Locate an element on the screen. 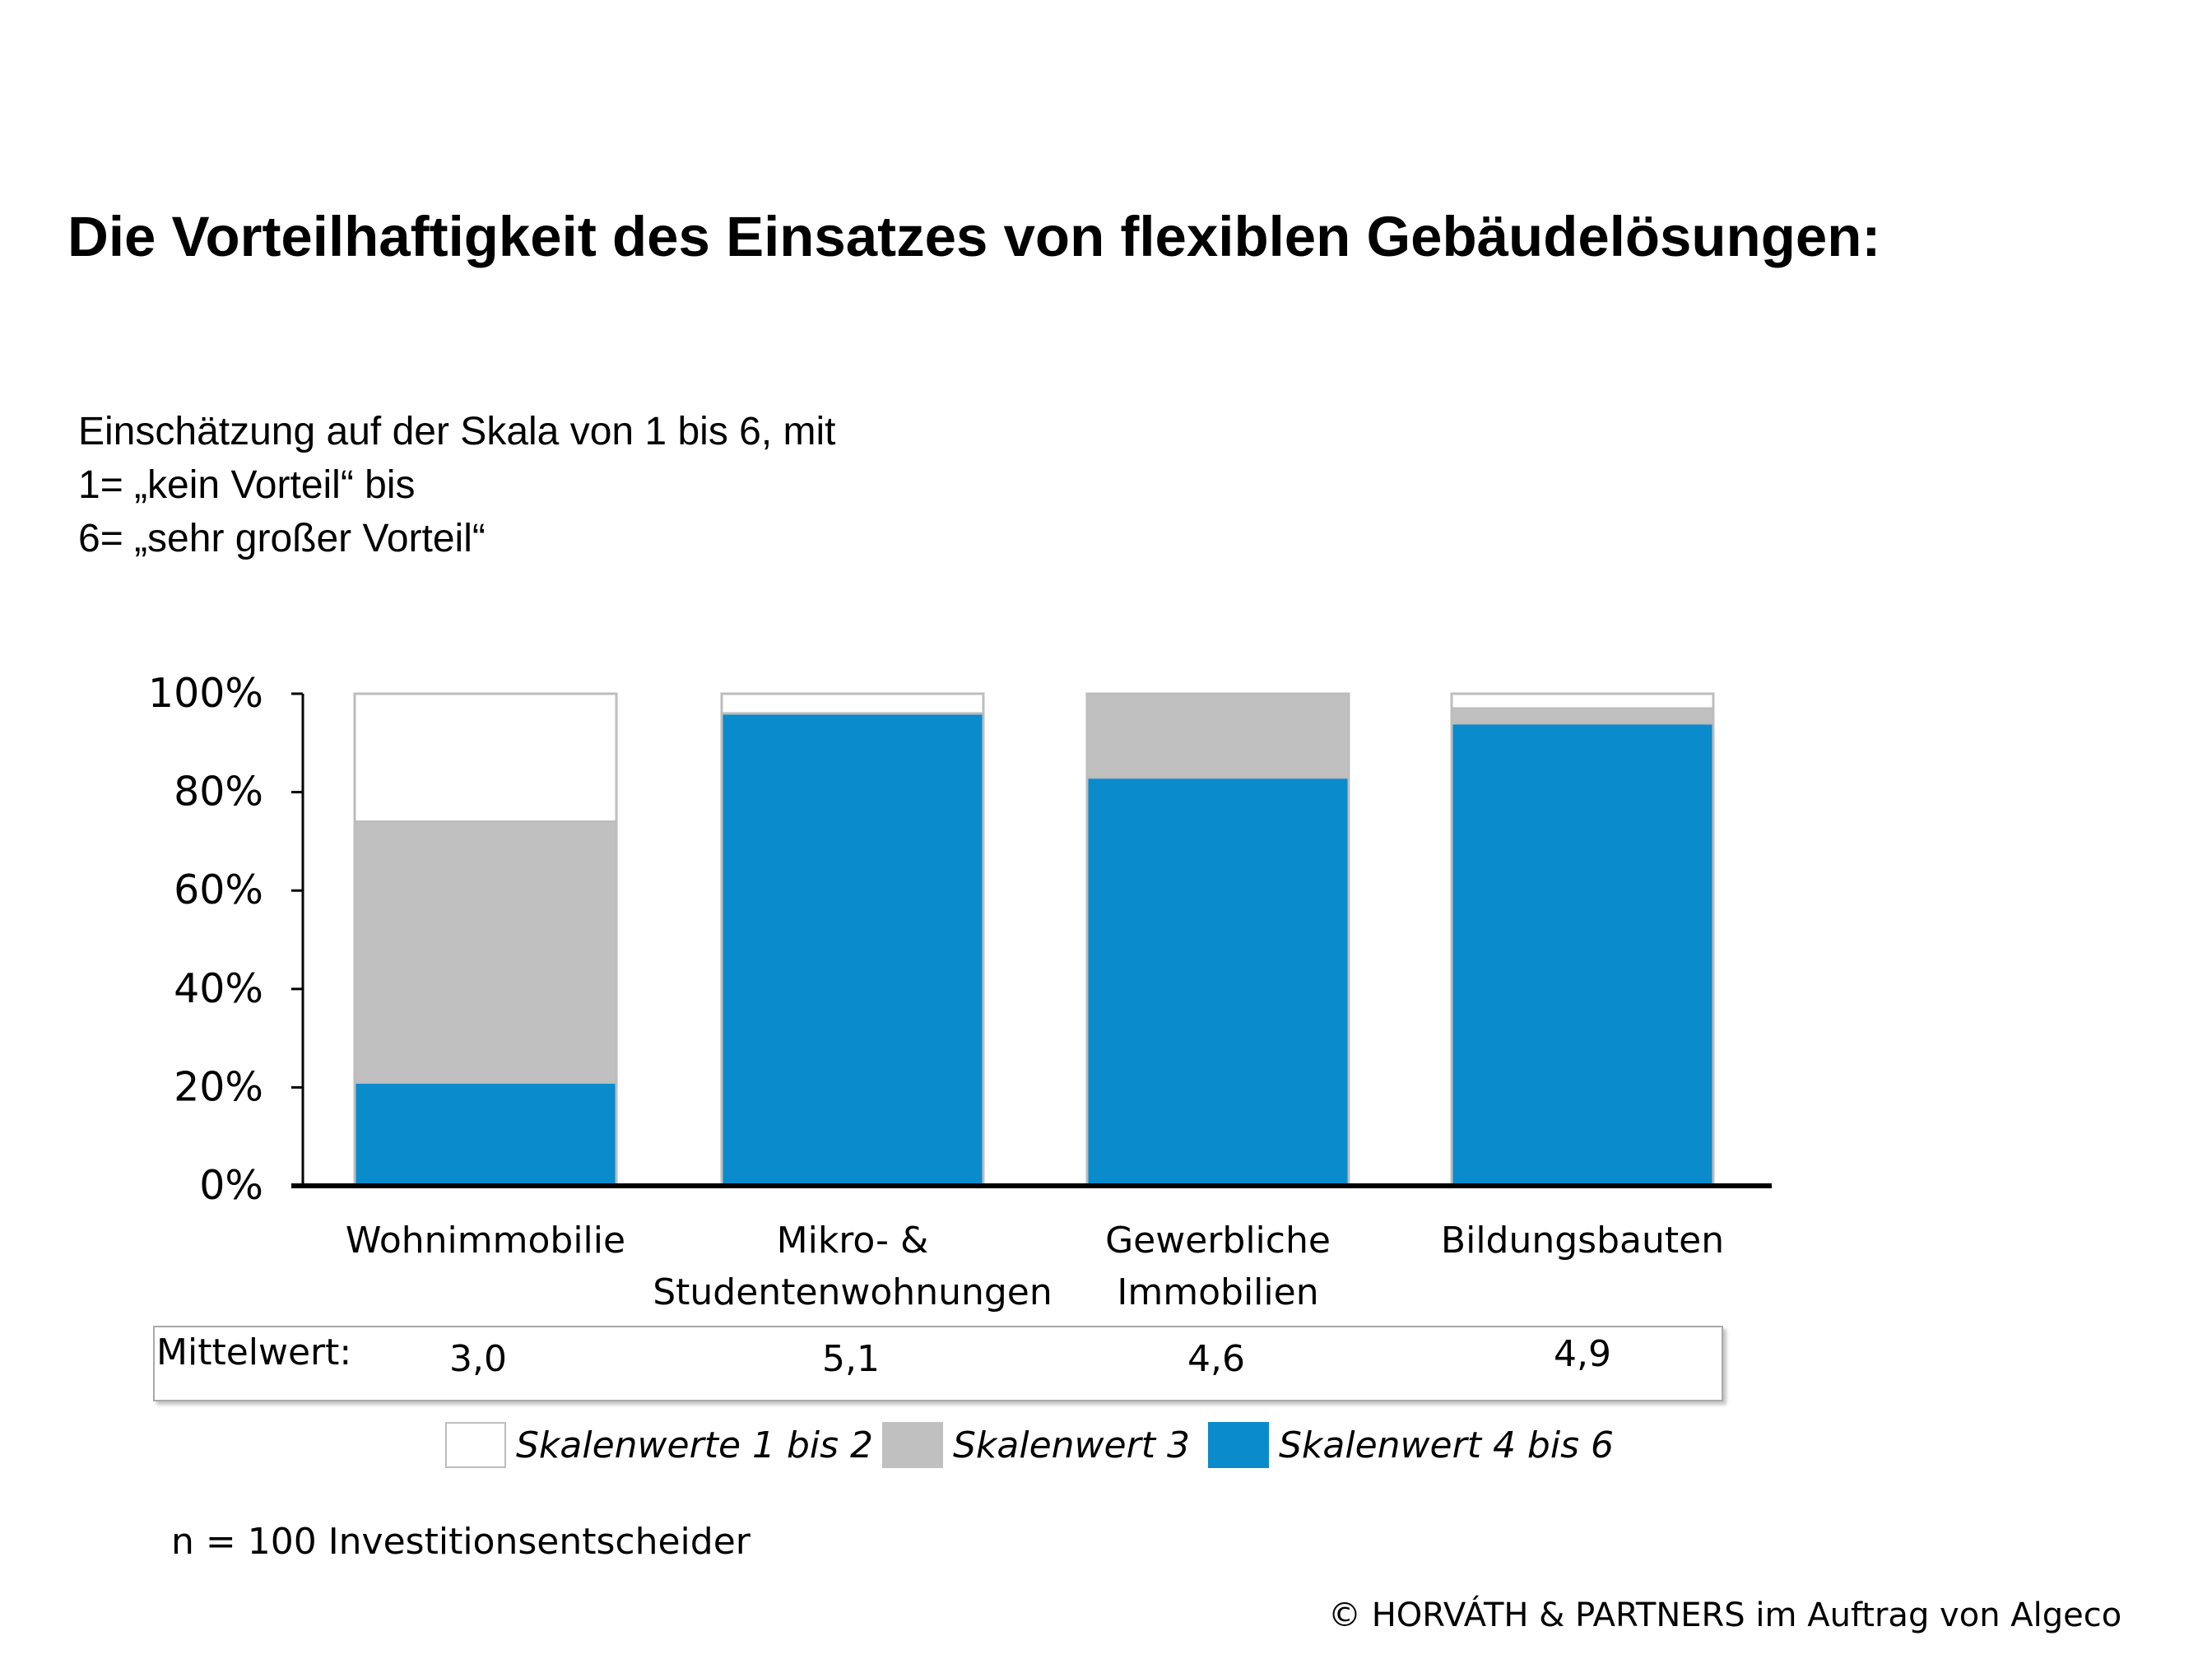  x-category-label: Gewerbliche is located at coordinates (1218, 1241).